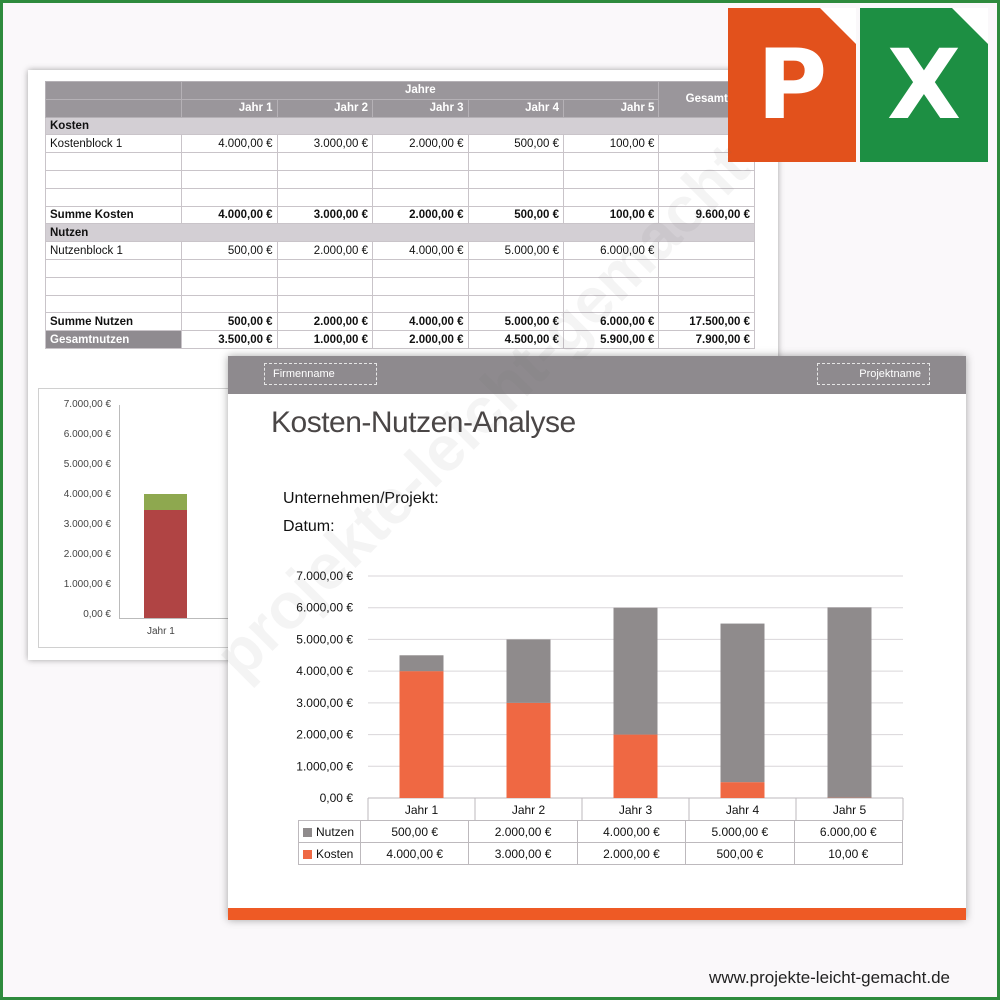  I want to click on excel-letter: X, so click(923, 85).